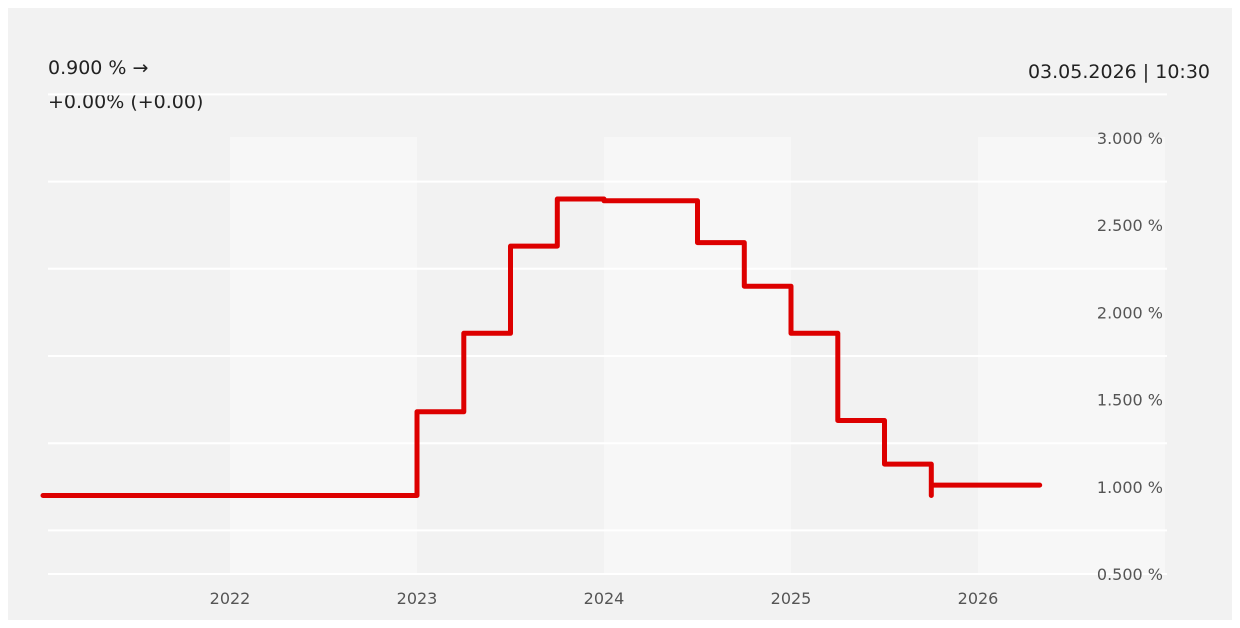 The image size is (1240, 628). Describe the element at coordinates (791, 598) in the screenshot. I see `x-tick-label: 2025` at that location.